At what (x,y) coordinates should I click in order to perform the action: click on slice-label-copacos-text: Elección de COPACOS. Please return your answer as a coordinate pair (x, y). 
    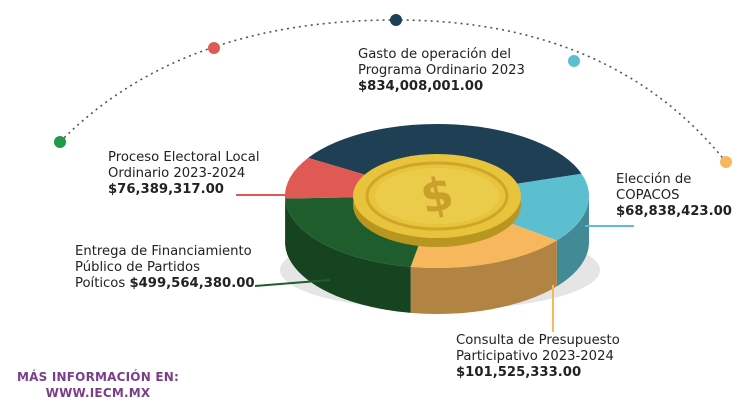
    Looking at the image, I should click on (674, 188).